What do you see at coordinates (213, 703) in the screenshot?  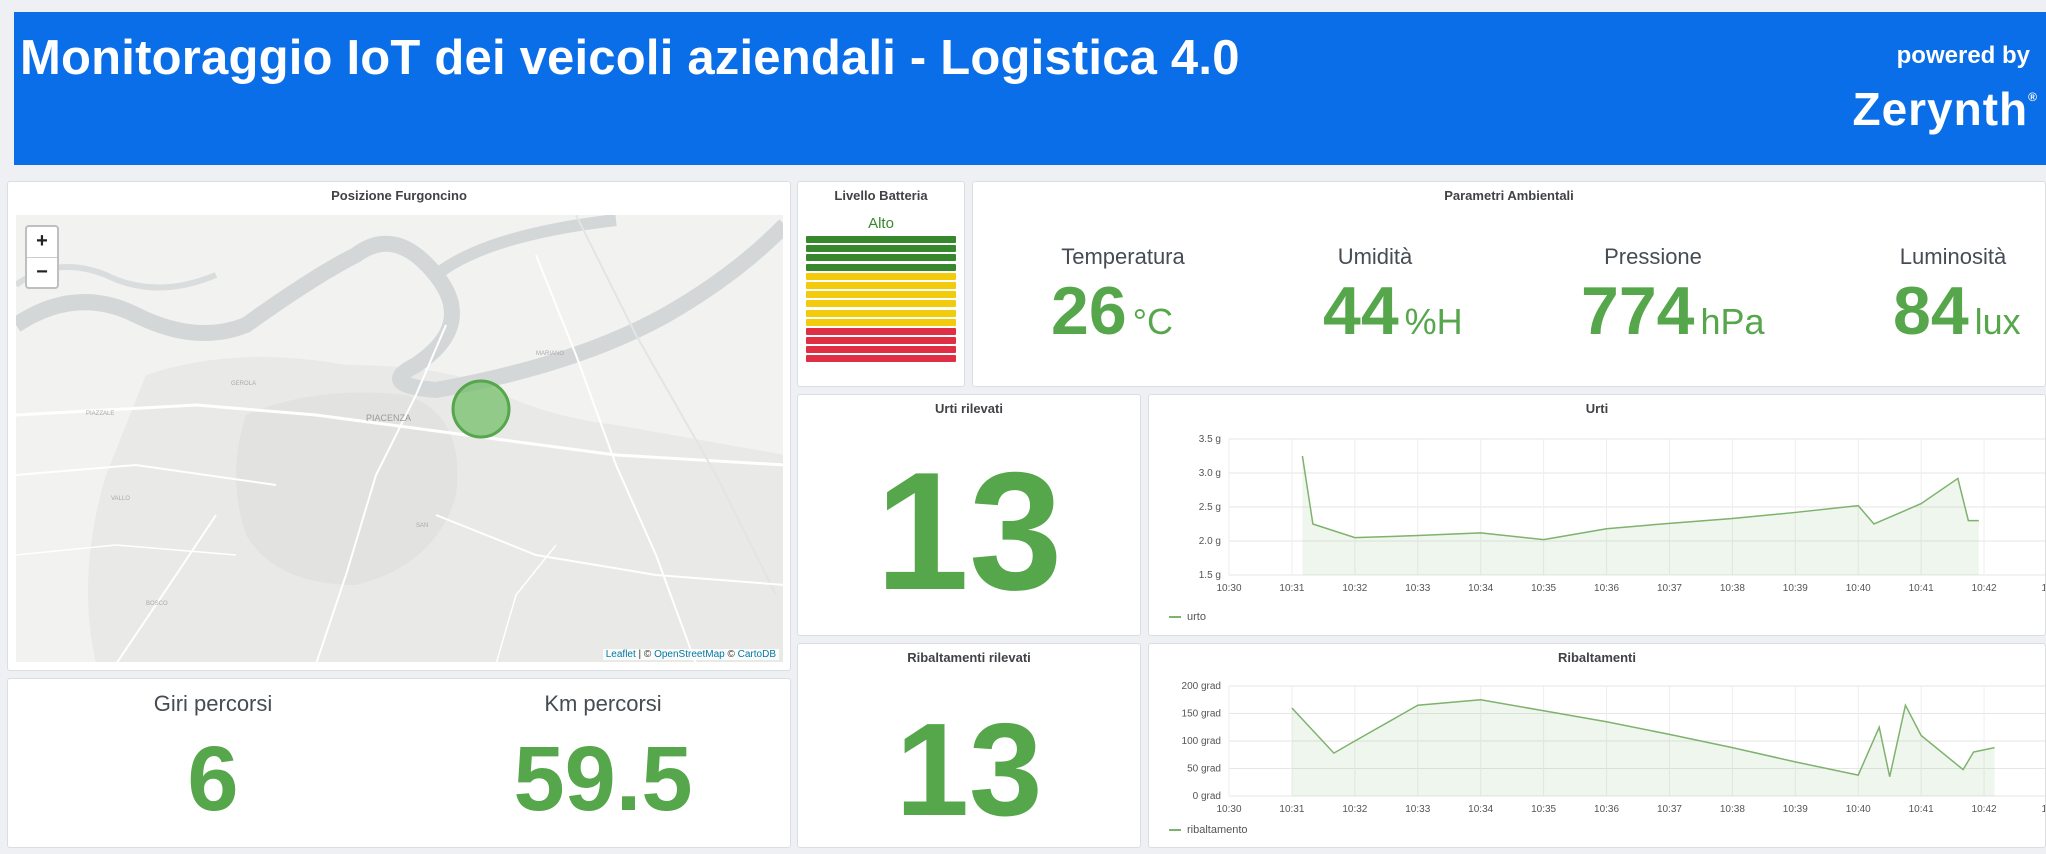 I see `laps-label: Giri percorsi` at bounding box center [213, 703].